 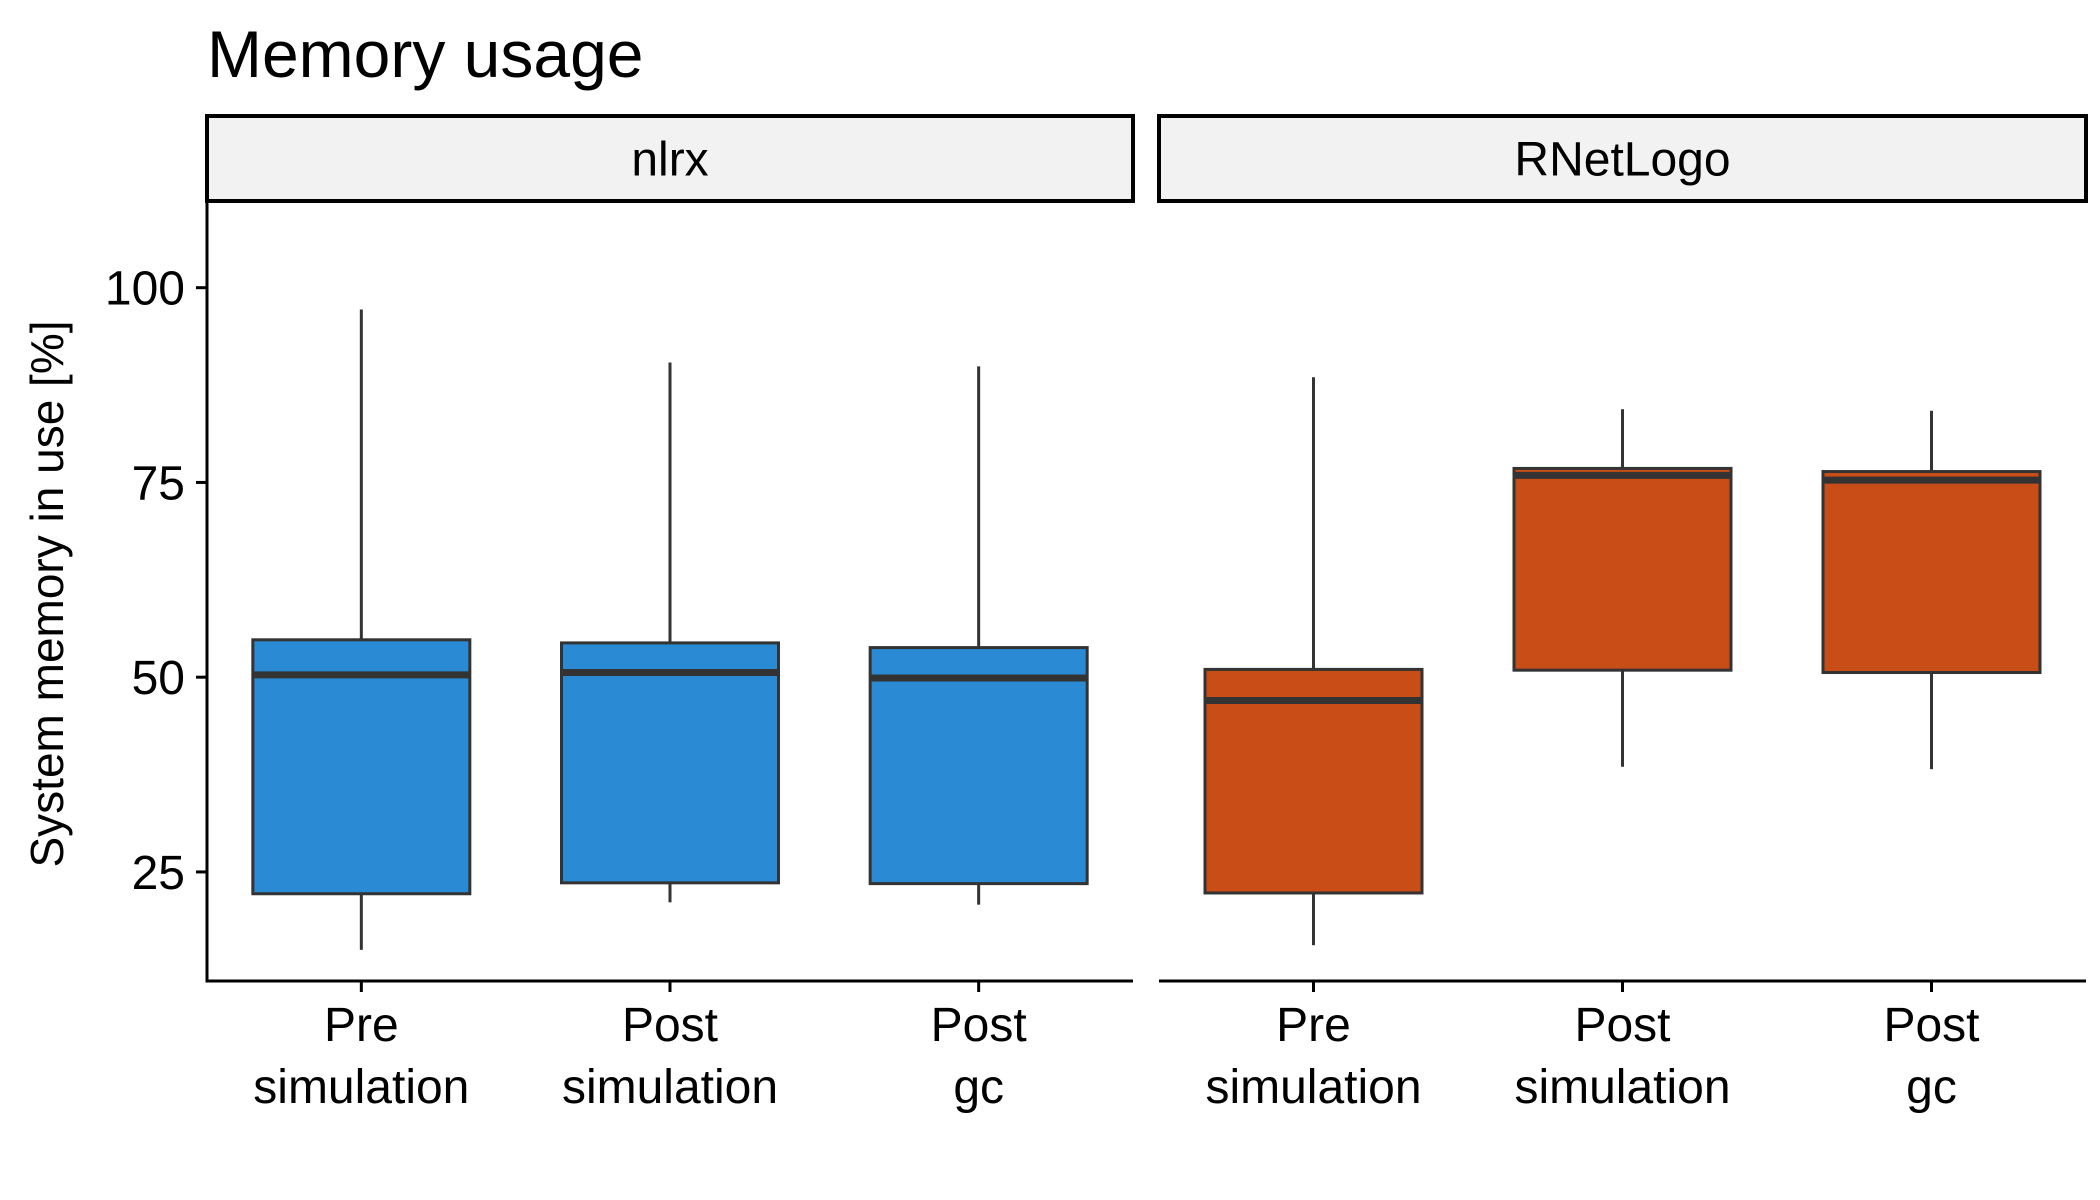 I want to click on y-axis: 25 50 75 100, so click(x=157, y=592).